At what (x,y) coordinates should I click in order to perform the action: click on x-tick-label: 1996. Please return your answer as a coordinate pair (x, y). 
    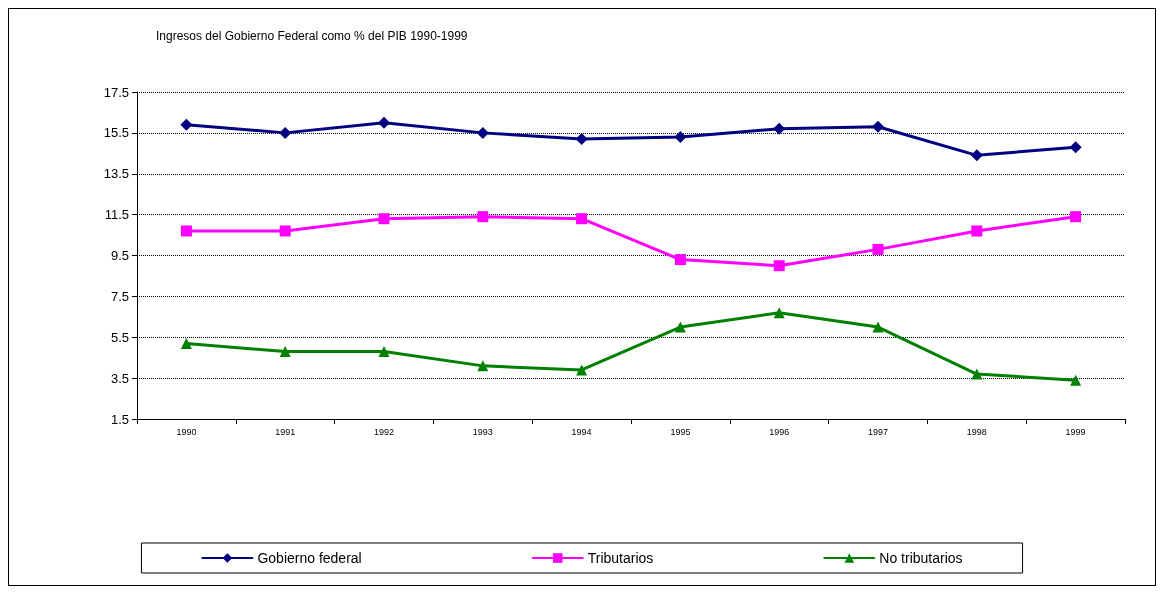
    Looking at the image, I should click on (779, 431).